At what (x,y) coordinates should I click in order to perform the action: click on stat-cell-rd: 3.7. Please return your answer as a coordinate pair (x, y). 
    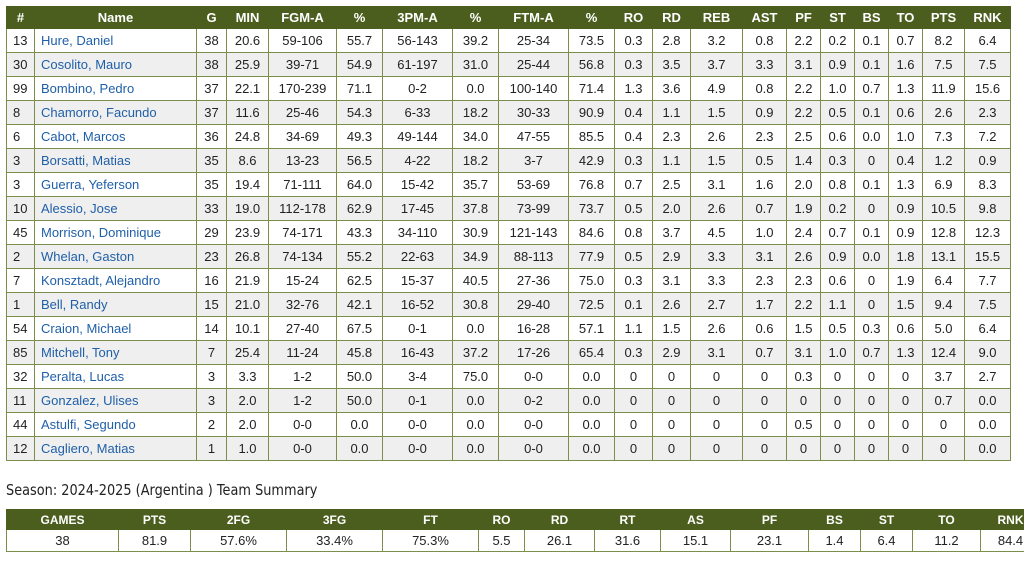
    Looking at the image, I should click on (671, 232).